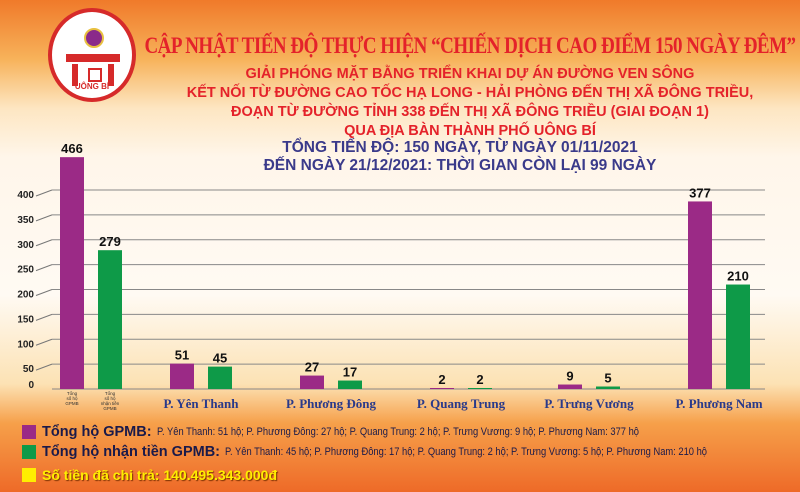  Describe the element at coordinates (312, 367) in the screenshot. I see `data-label: 27` at that location.